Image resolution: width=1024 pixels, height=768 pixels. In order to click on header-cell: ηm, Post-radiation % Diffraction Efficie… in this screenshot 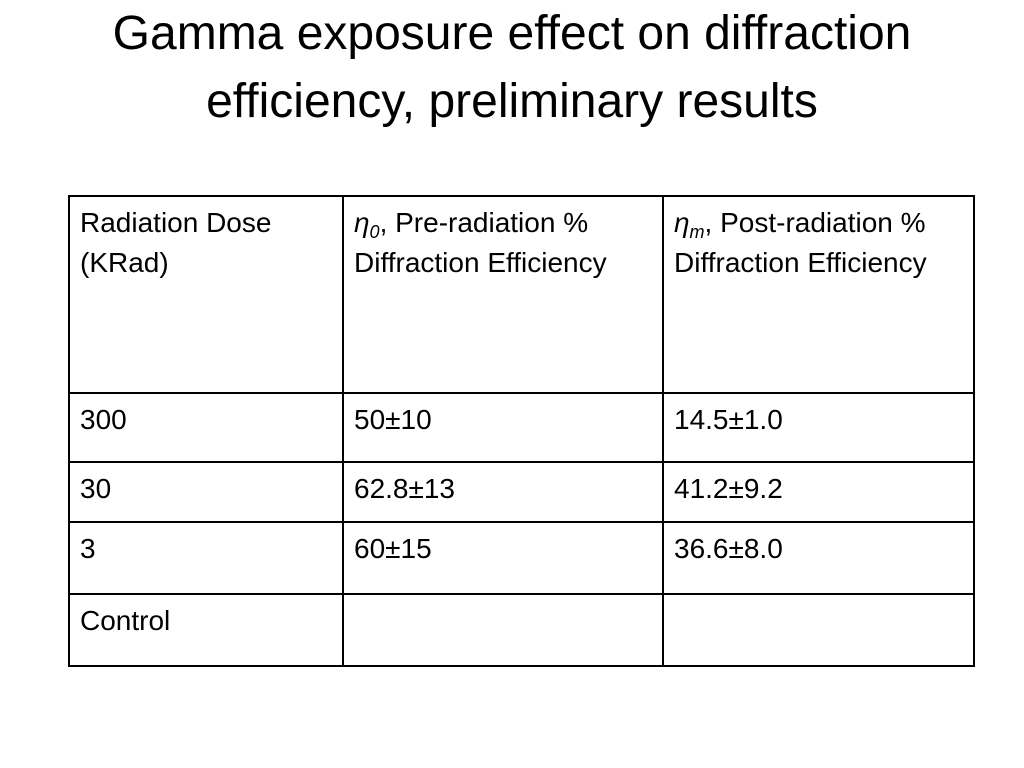, I will do `click(818, 294)`.